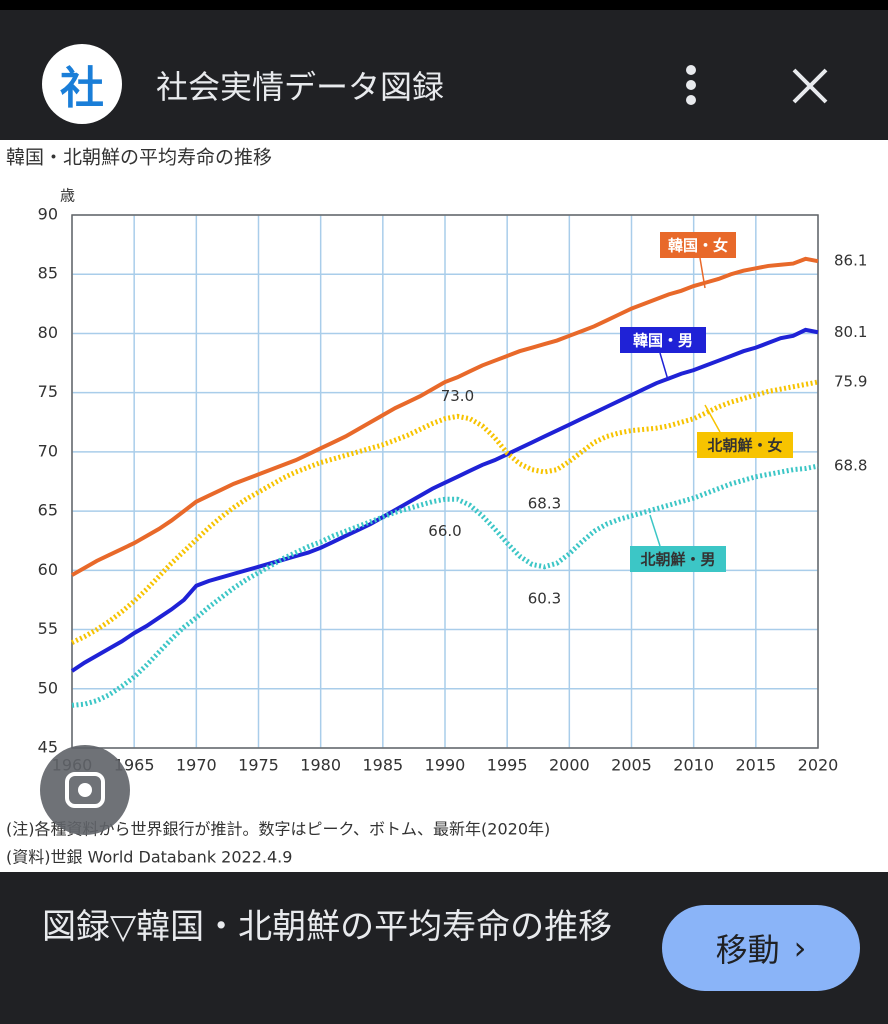 Image resolution: width=888 pixels, height=1024 pixels. I want to click on site-logo: 社, so click(82, 84).